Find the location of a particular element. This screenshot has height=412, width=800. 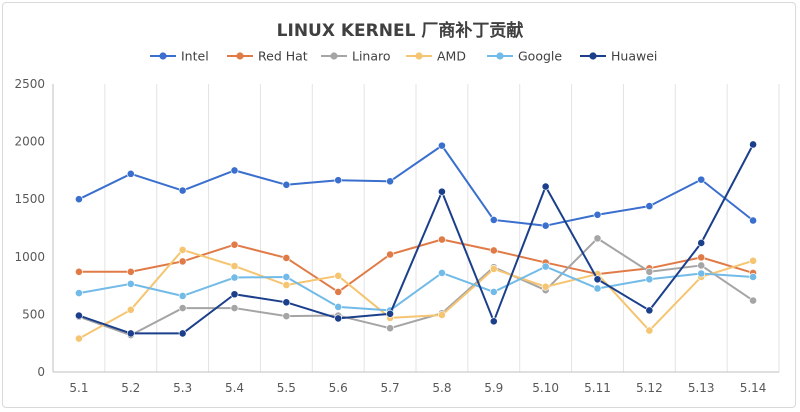

y-tick-label: 1000 is located at coordinates (29, 257).